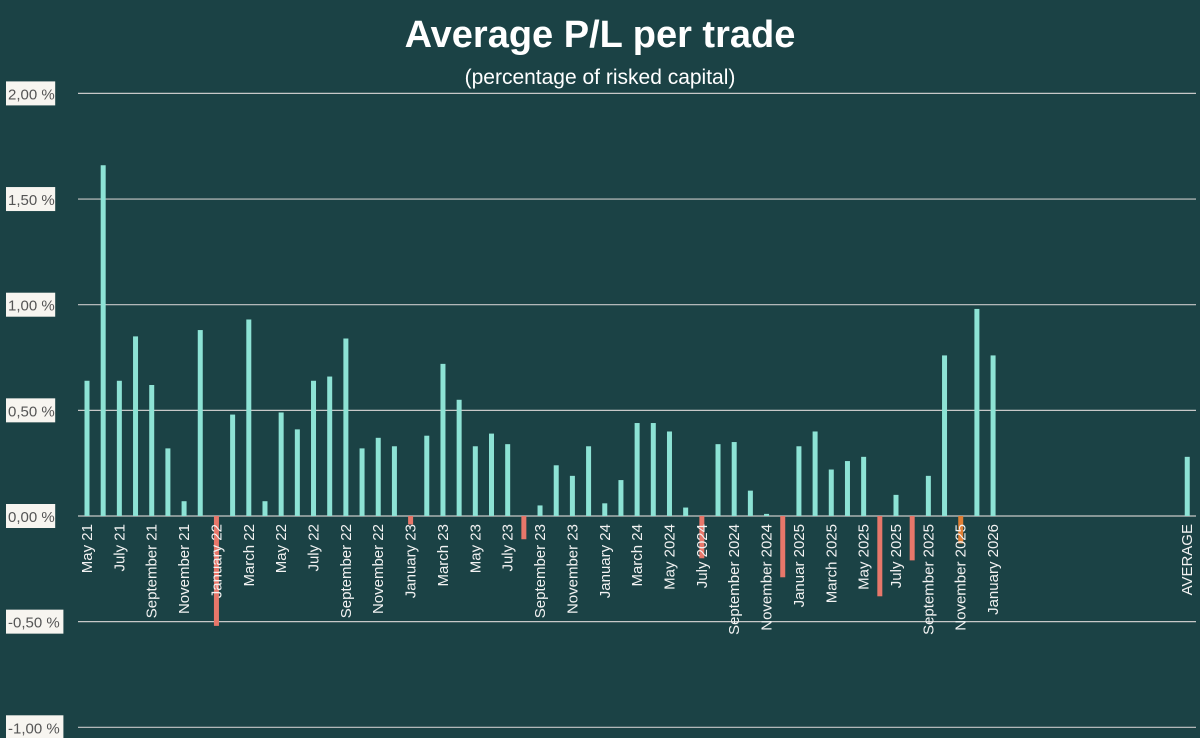  I want to click on x-tick-label: January 2026, so click(993, 569).